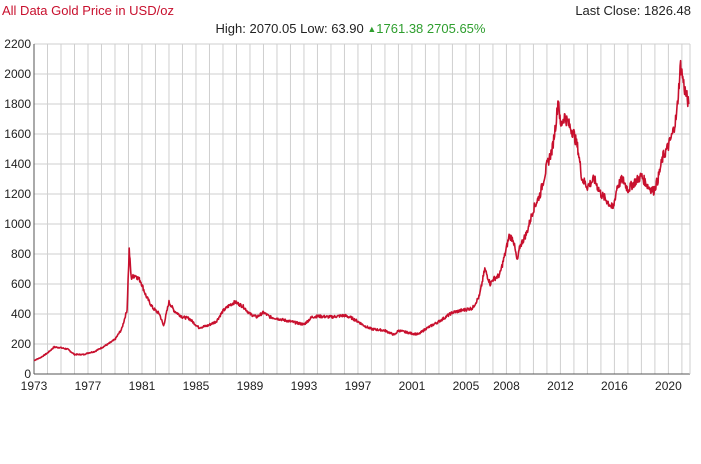 This screenshot has width=701, height=464. What do you see at coordinates (506, 386) in the screenshot?
I see `x-tick-label: 2008` at bounding box center [506, 386].